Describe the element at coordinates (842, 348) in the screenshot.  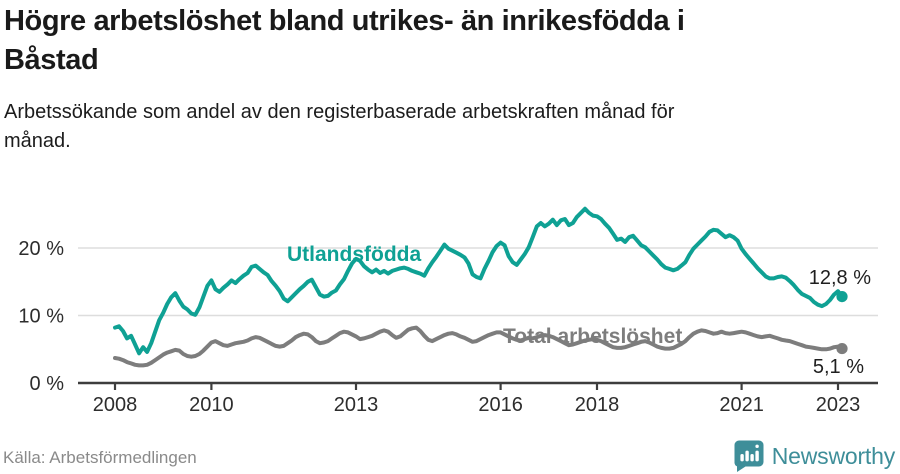
I see `series-end-dot-total` at that location.